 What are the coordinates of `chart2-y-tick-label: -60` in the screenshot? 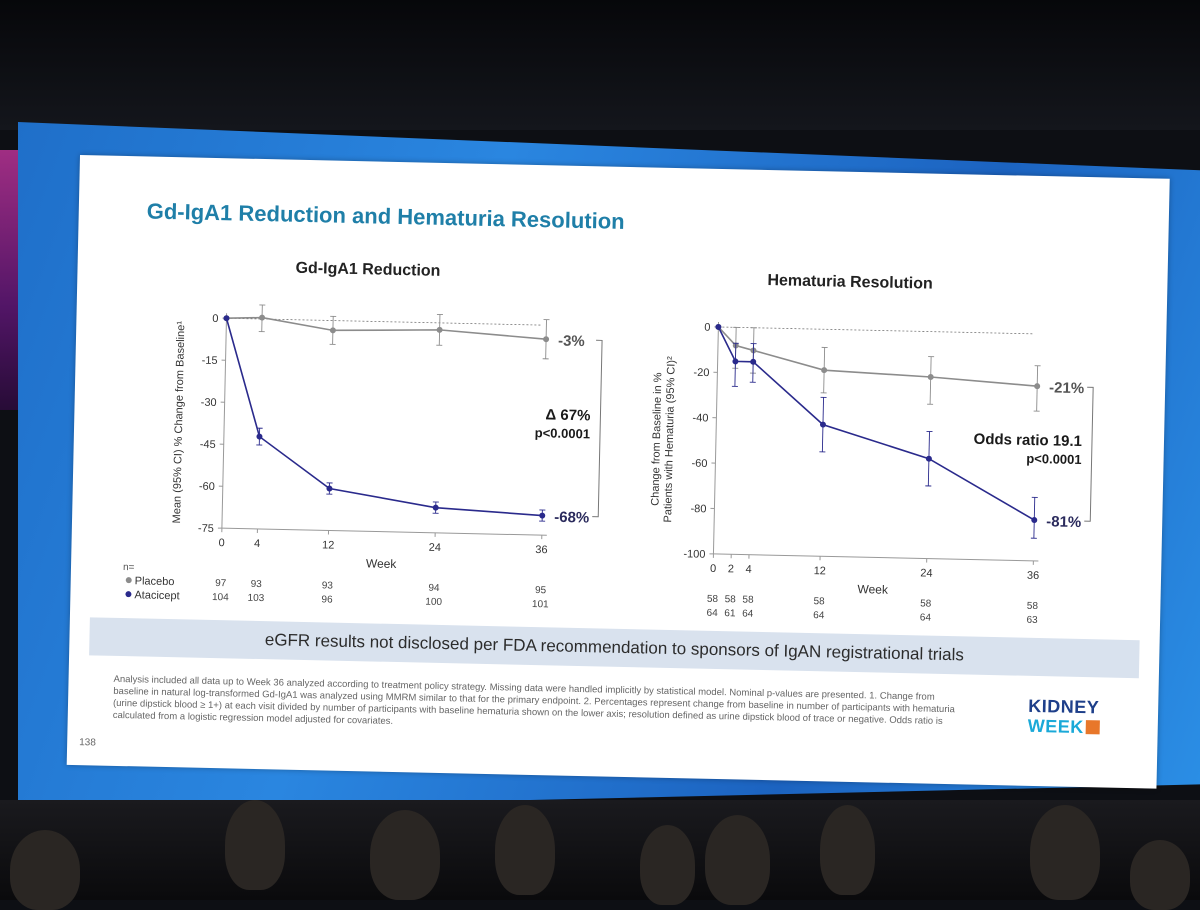 It's located at (699, 464).